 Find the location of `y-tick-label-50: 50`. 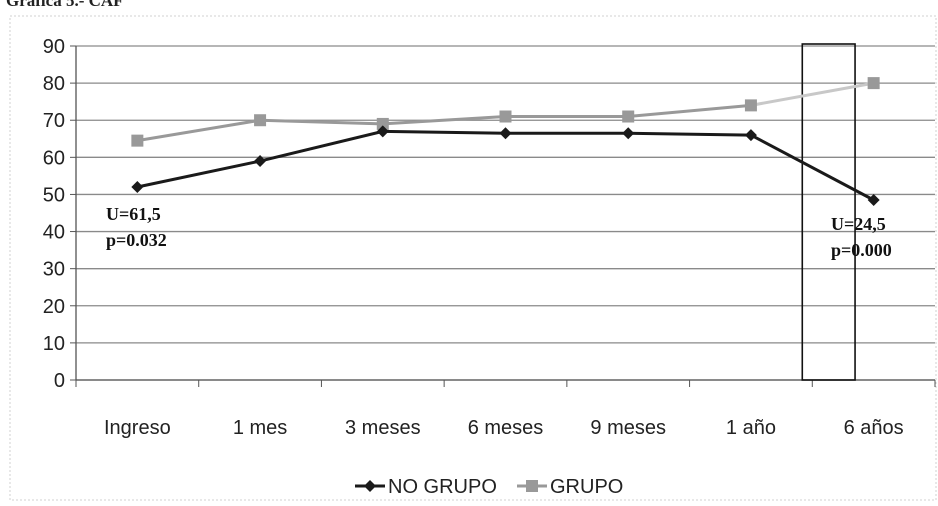

y-tick-label-50: 50 is located at coordinates (54, 195).